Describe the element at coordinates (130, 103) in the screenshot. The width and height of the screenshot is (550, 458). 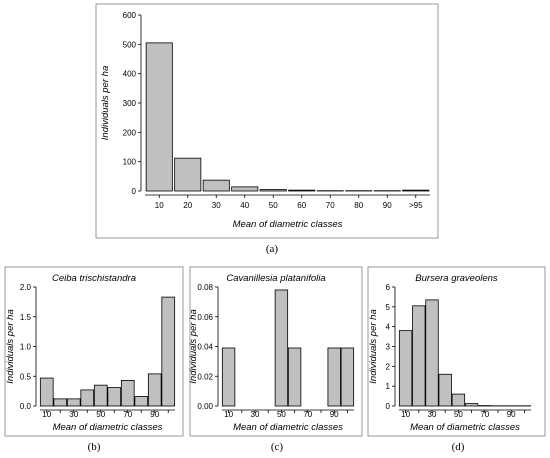
I see `y-tick-label: 300` at that location.